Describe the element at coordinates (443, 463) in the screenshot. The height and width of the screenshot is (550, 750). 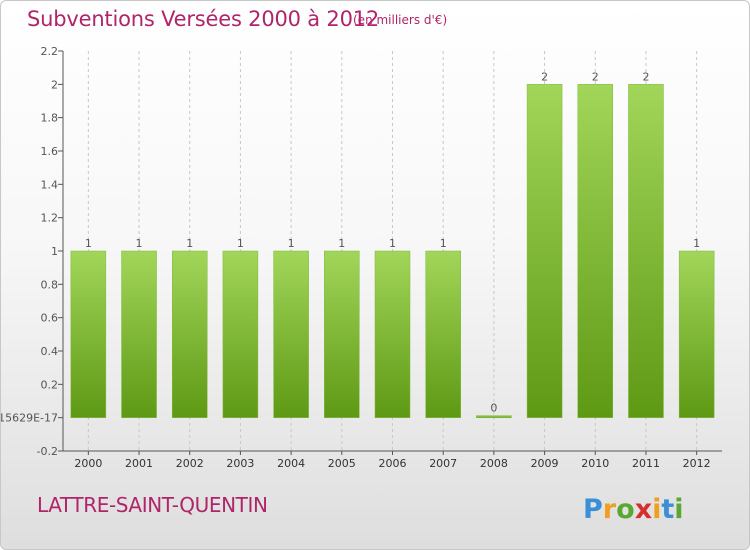
I see `x-tick-label: 2007` at that location.